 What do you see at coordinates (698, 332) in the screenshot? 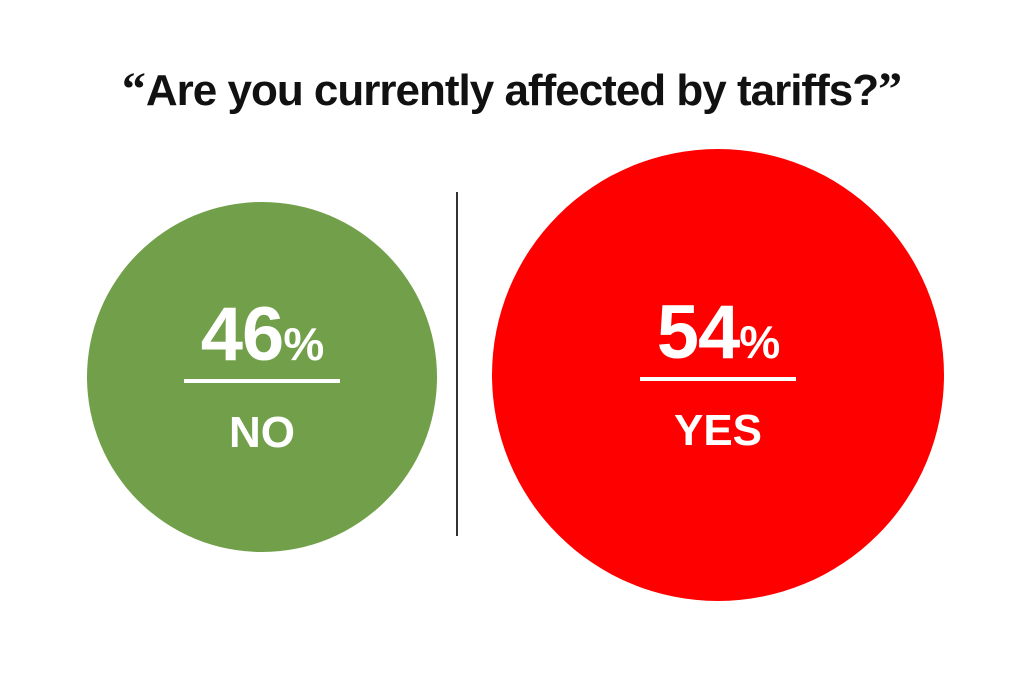
I see `value-yes: 54` at bounding box center [698, 332].